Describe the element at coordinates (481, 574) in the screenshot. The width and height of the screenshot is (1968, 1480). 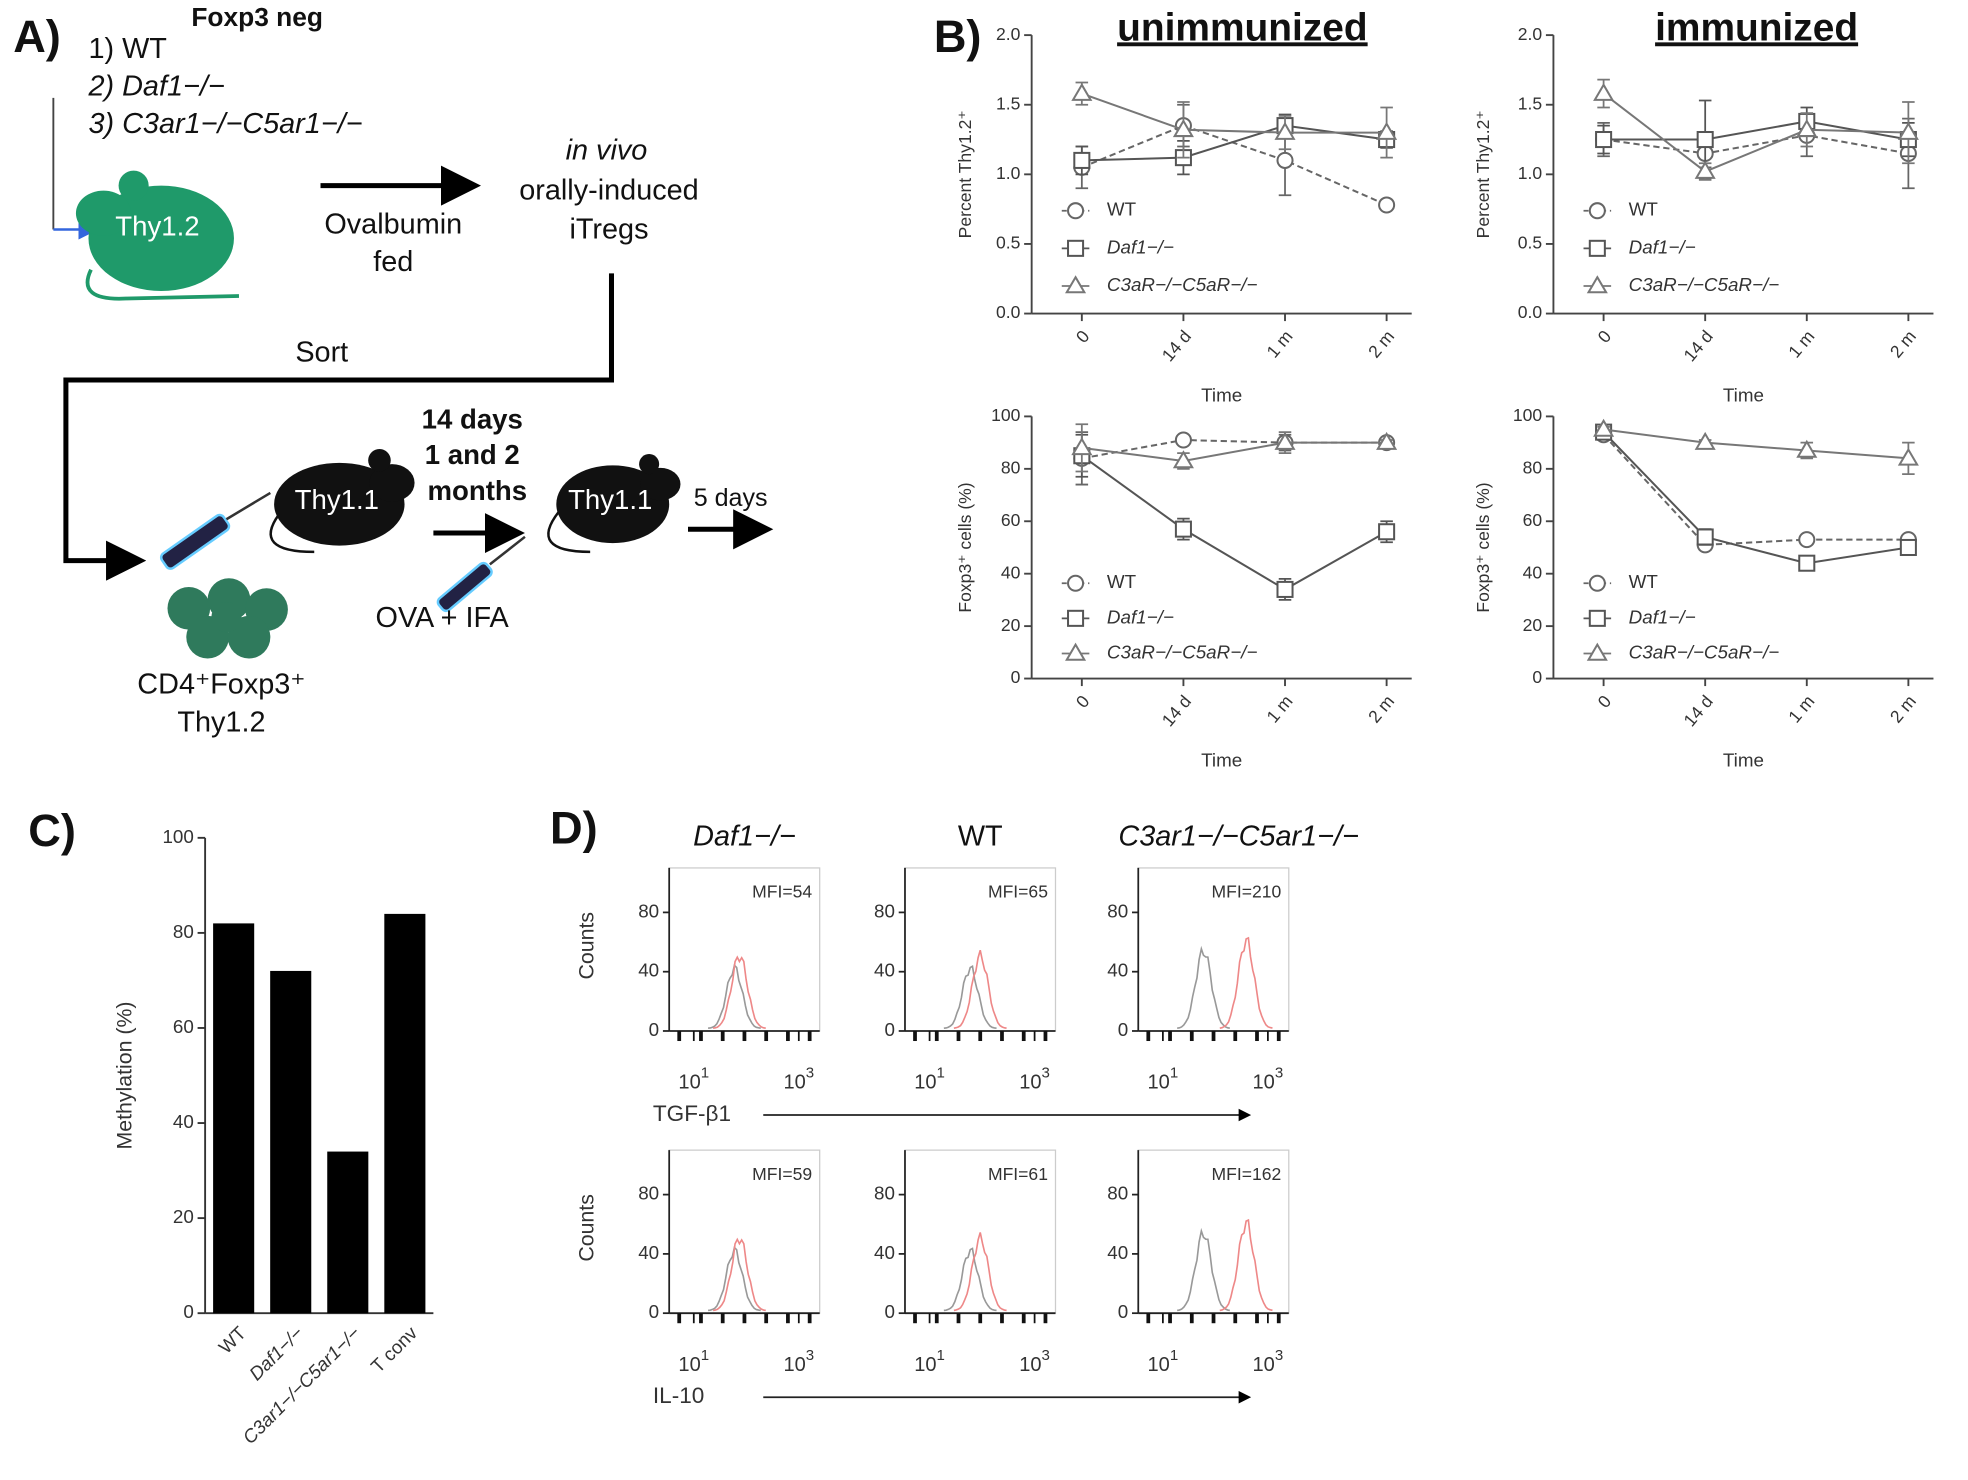
I see `syringe` at that location.